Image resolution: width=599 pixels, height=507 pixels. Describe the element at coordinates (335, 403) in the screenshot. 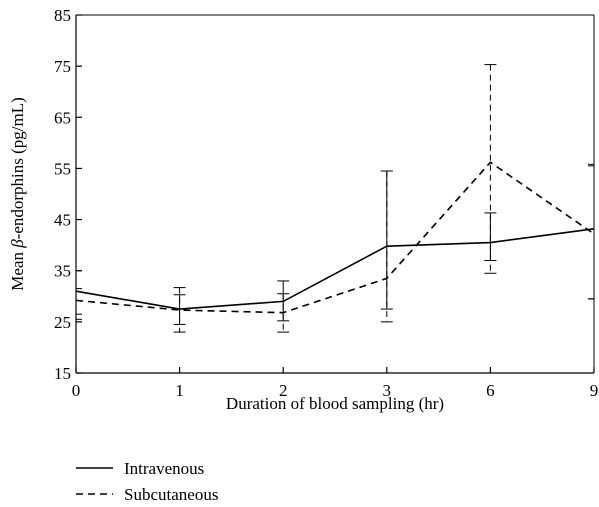

I see `x-axis-label: Duration of blood sampling (hr)` at that location.